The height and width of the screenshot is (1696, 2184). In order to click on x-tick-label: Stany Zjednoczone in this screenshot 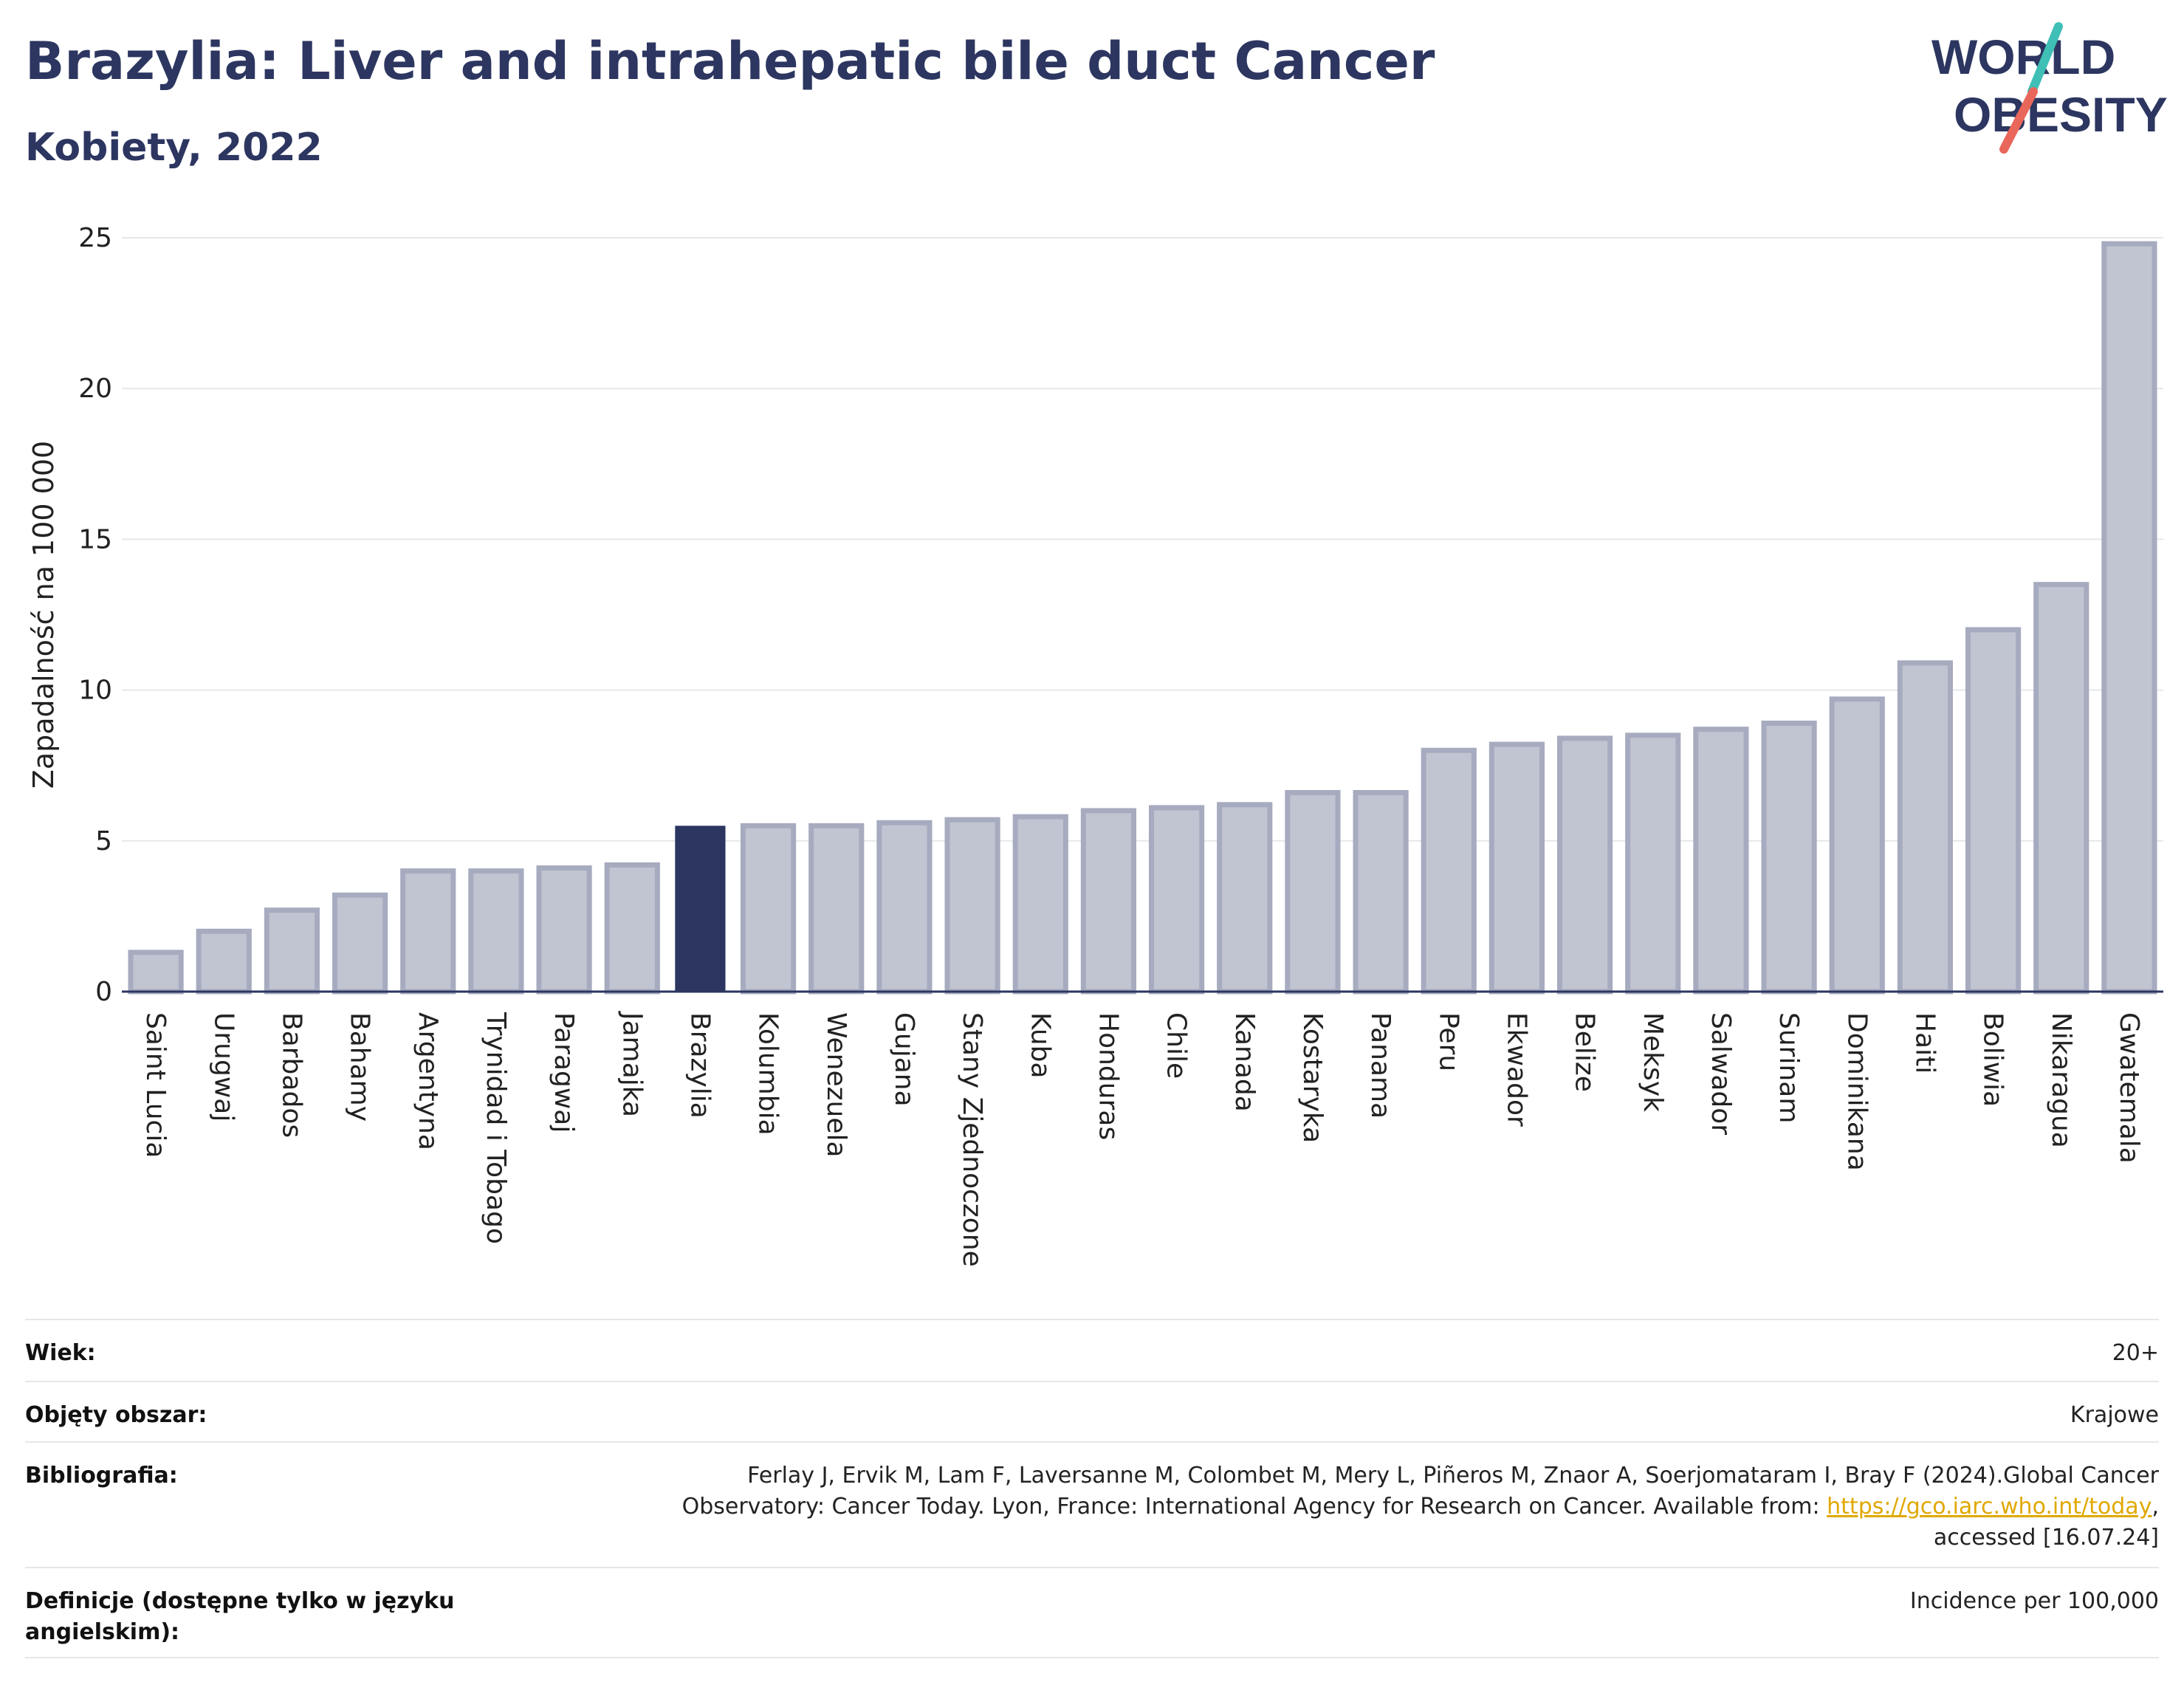, I will do `click(972, 1139)`.